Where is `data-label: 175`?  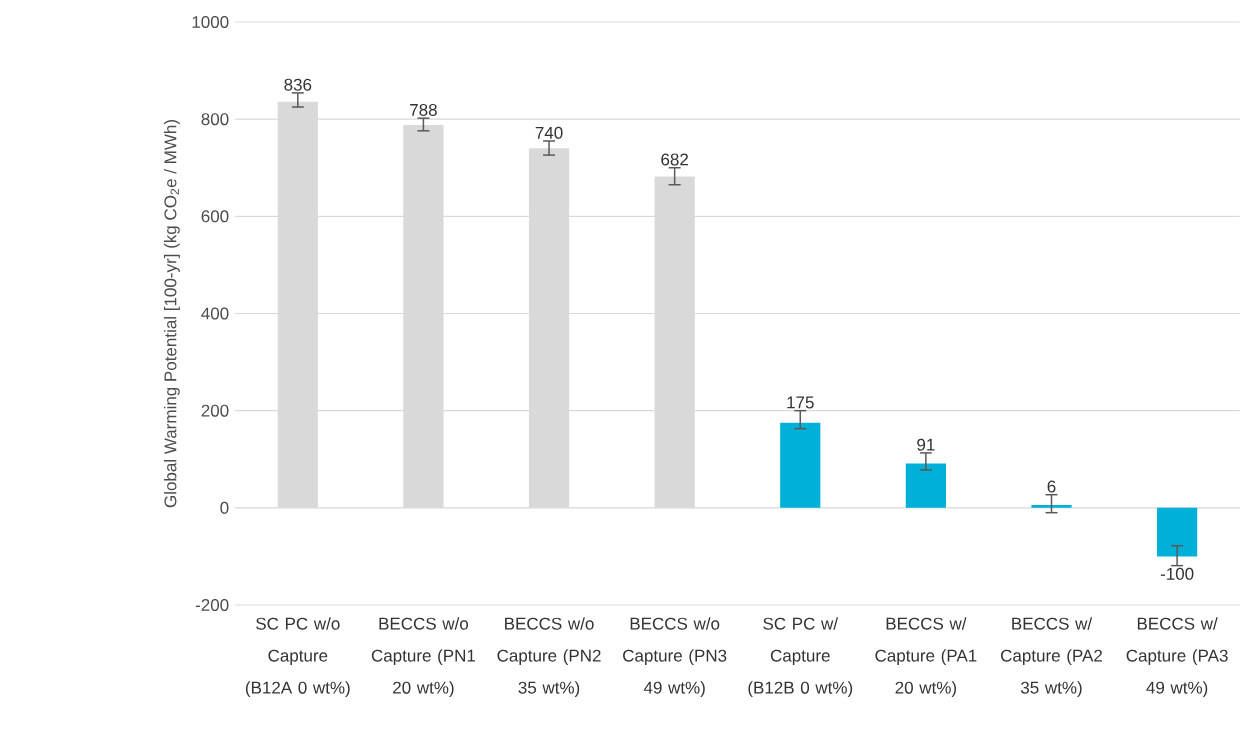
data-label: 175 is located at coordinates (800, 402).